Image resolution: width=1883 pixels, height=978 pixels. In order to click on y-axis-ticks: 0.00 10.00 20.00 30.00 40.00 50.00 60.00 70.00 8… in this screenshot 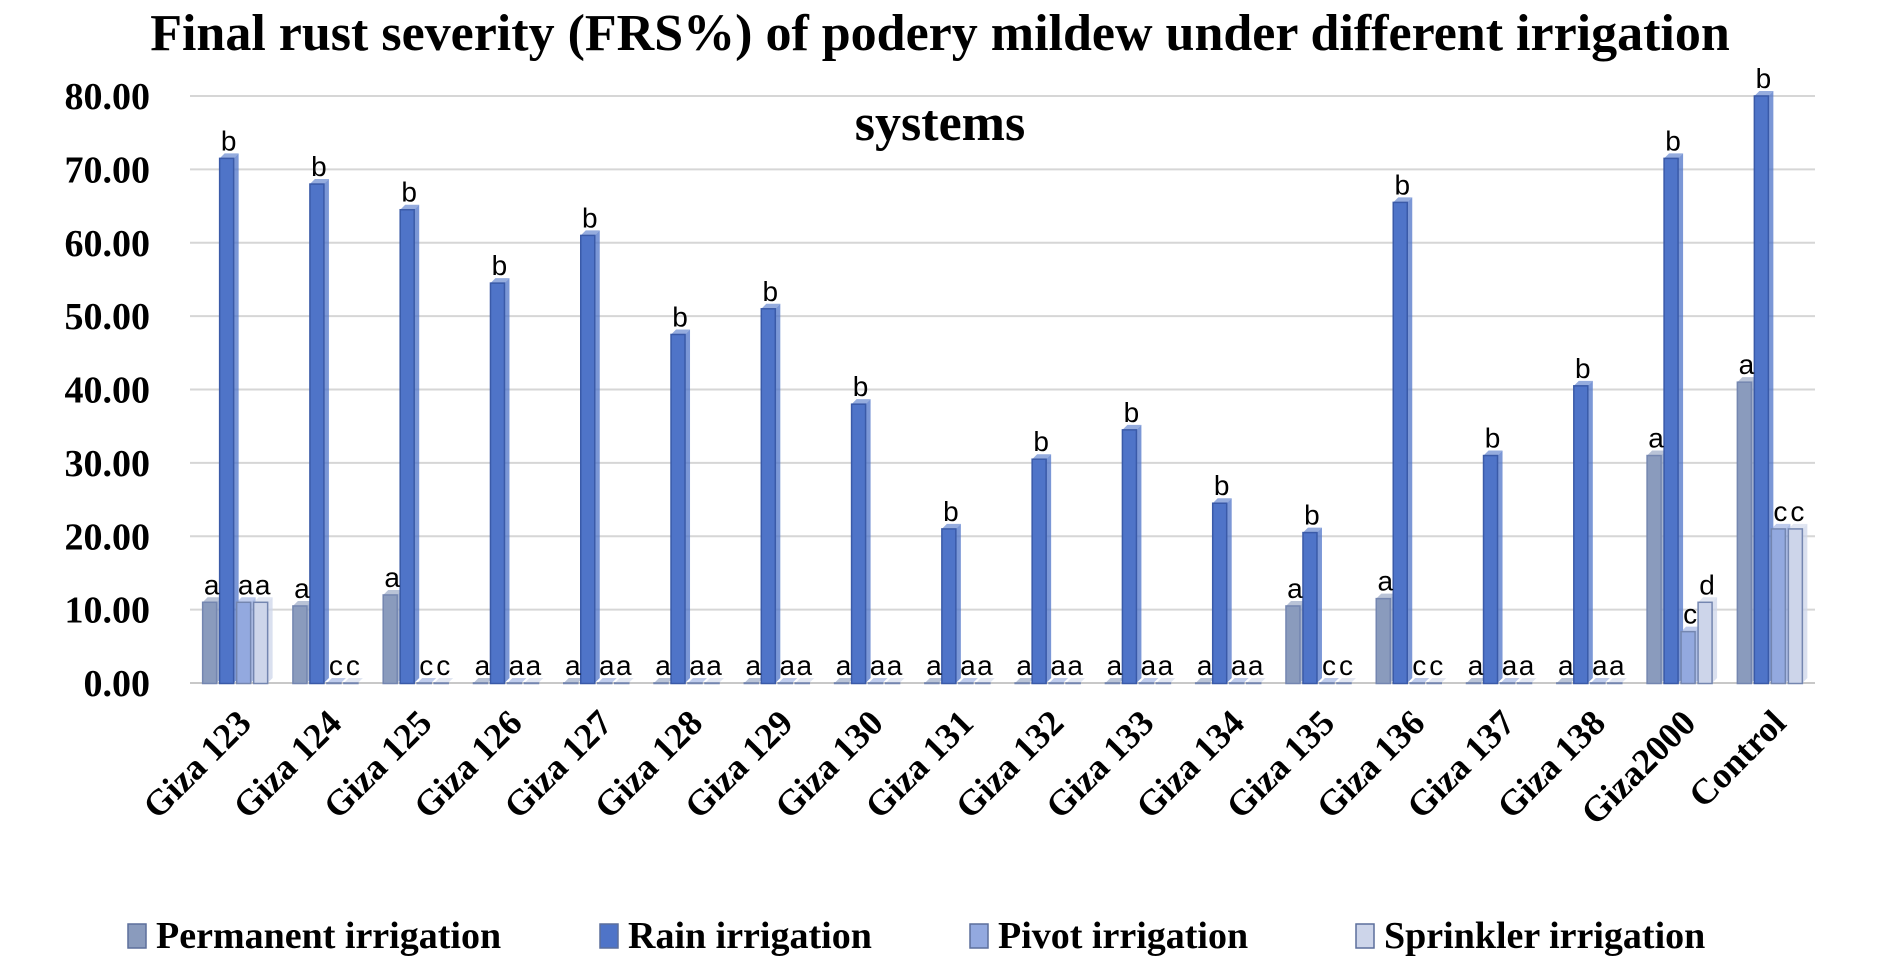, I will do `click(108, 390)`.